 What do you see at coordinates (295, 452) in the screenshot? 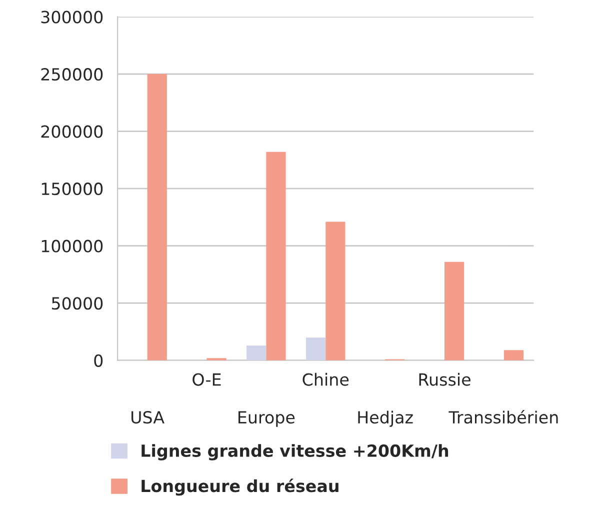
I see `legend-label: Lignes grande vitesse +200Km/h` at bounding box center [295, 452].